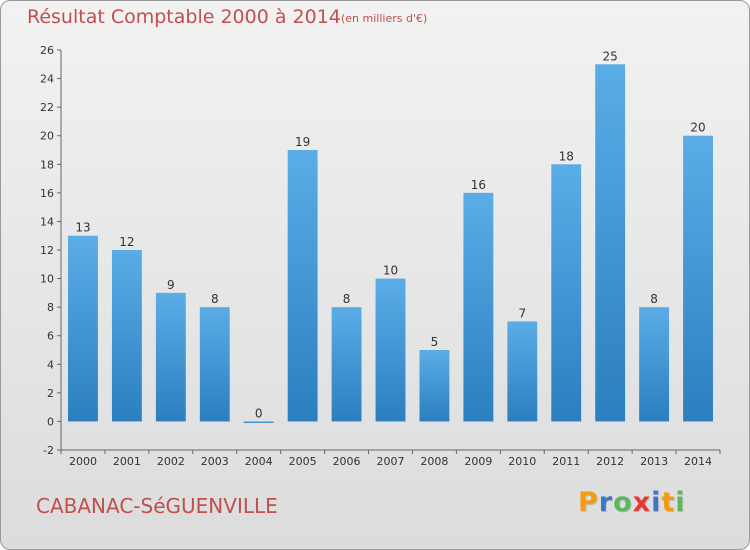  I want to click on x-tick-label: 2011, so click(566, 461).